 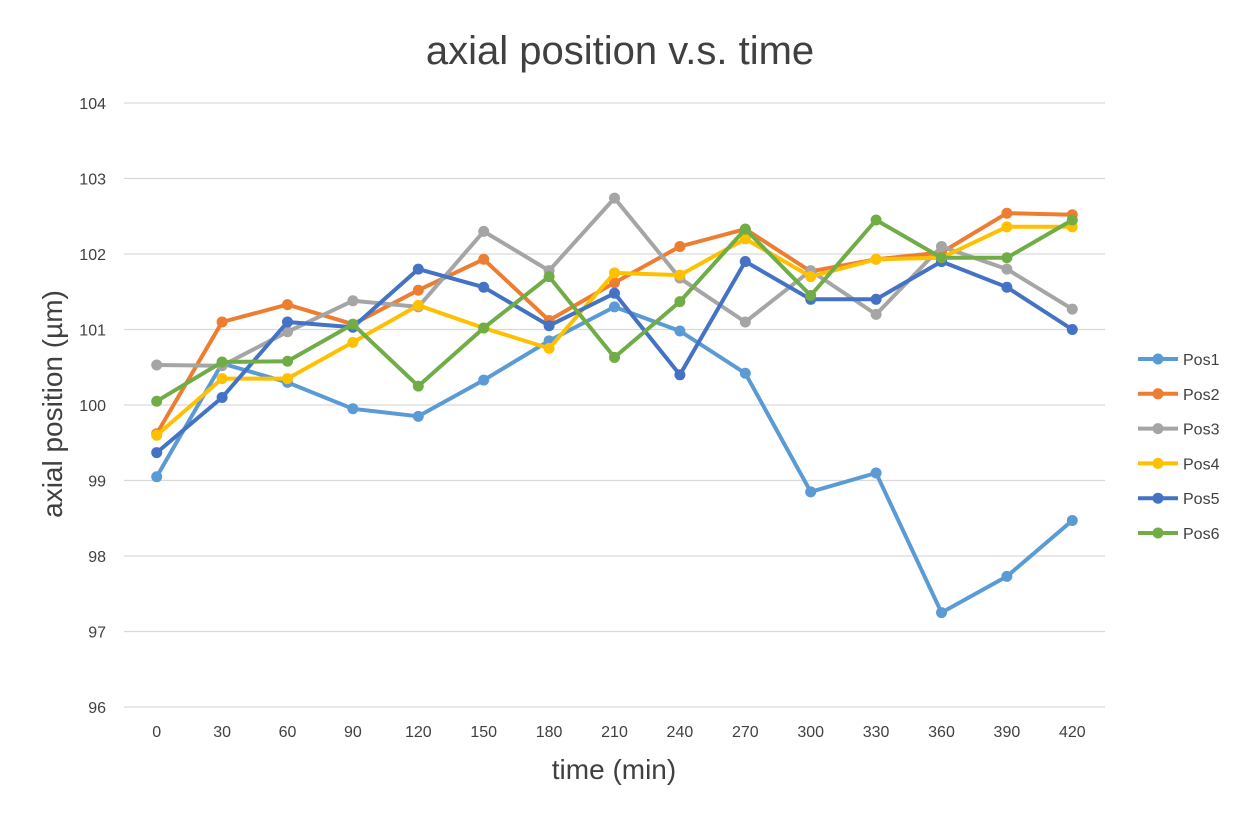 What do you see at coordinates (614, 732) in the screenshot?
I see `x-tick-label: 210` at bounding box center [614, 732].